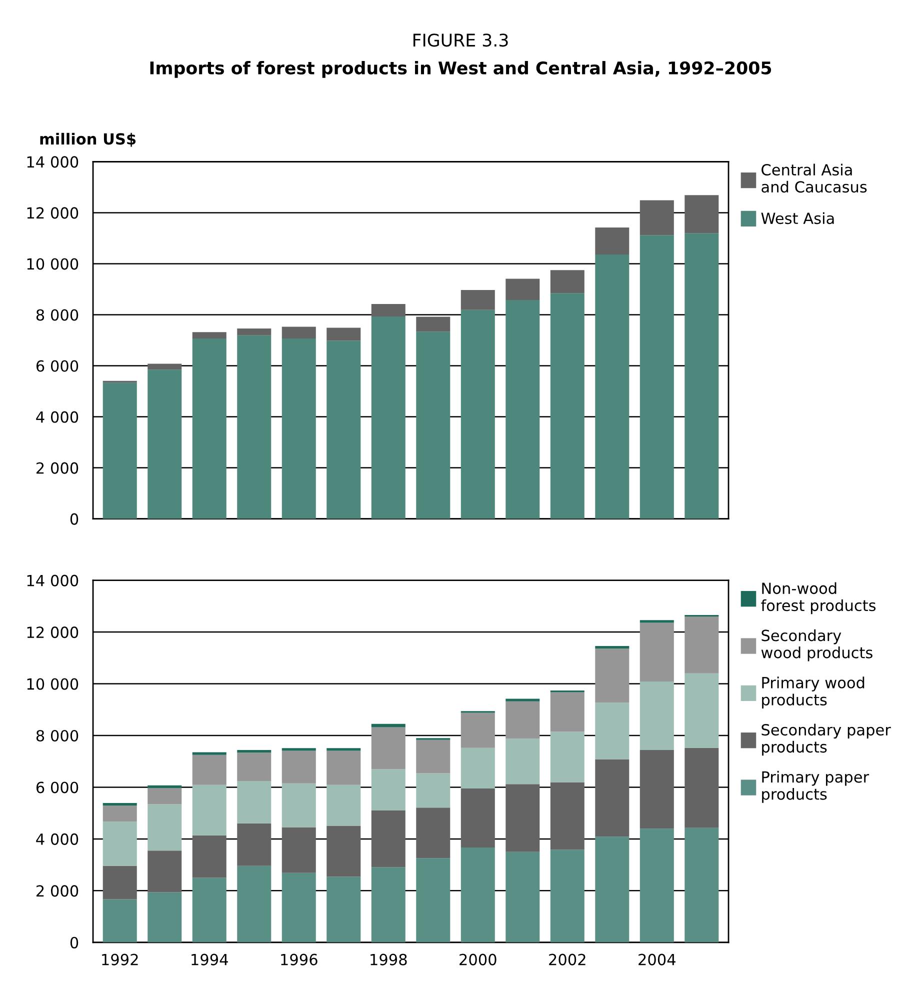 This screenshot has height=992, width=921. What do you see at coordinates (57, 468) in the screenshot?
I see `y-tick-label: 2 000` at bounding box center [57, 468].